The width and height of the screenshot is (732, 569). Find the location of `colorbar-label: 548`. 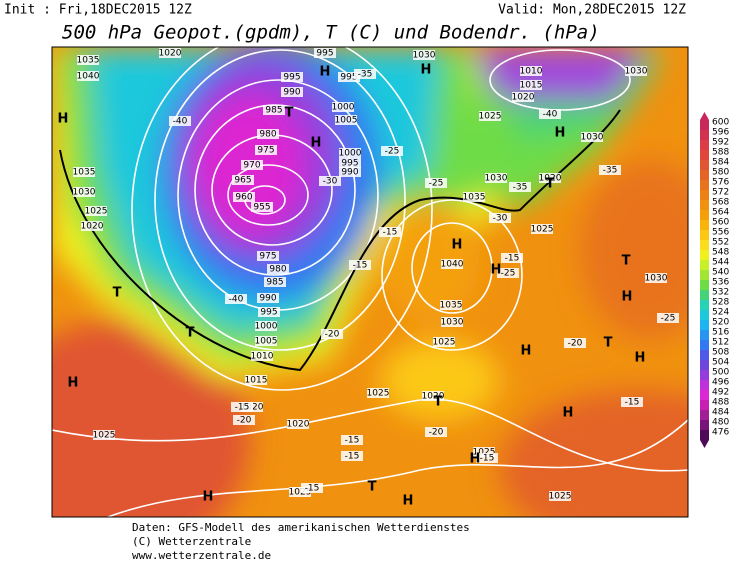

colorbar-label: 548 is located at coordinates (720, 253).